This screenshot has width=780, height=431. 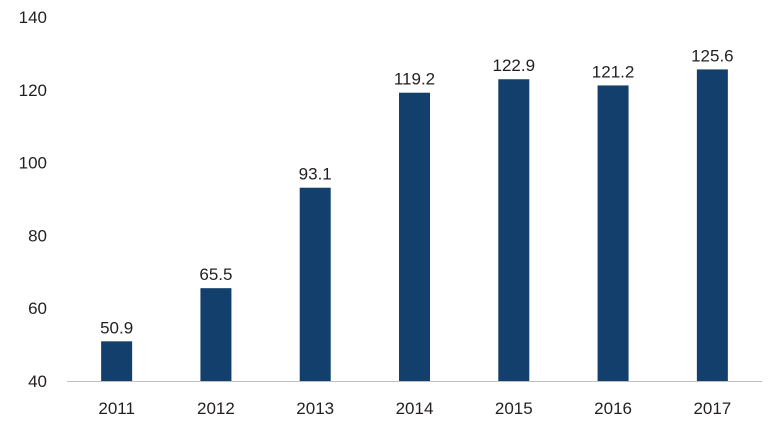 I want to click on y-tick-label: 100, so click(x=33, y=163).